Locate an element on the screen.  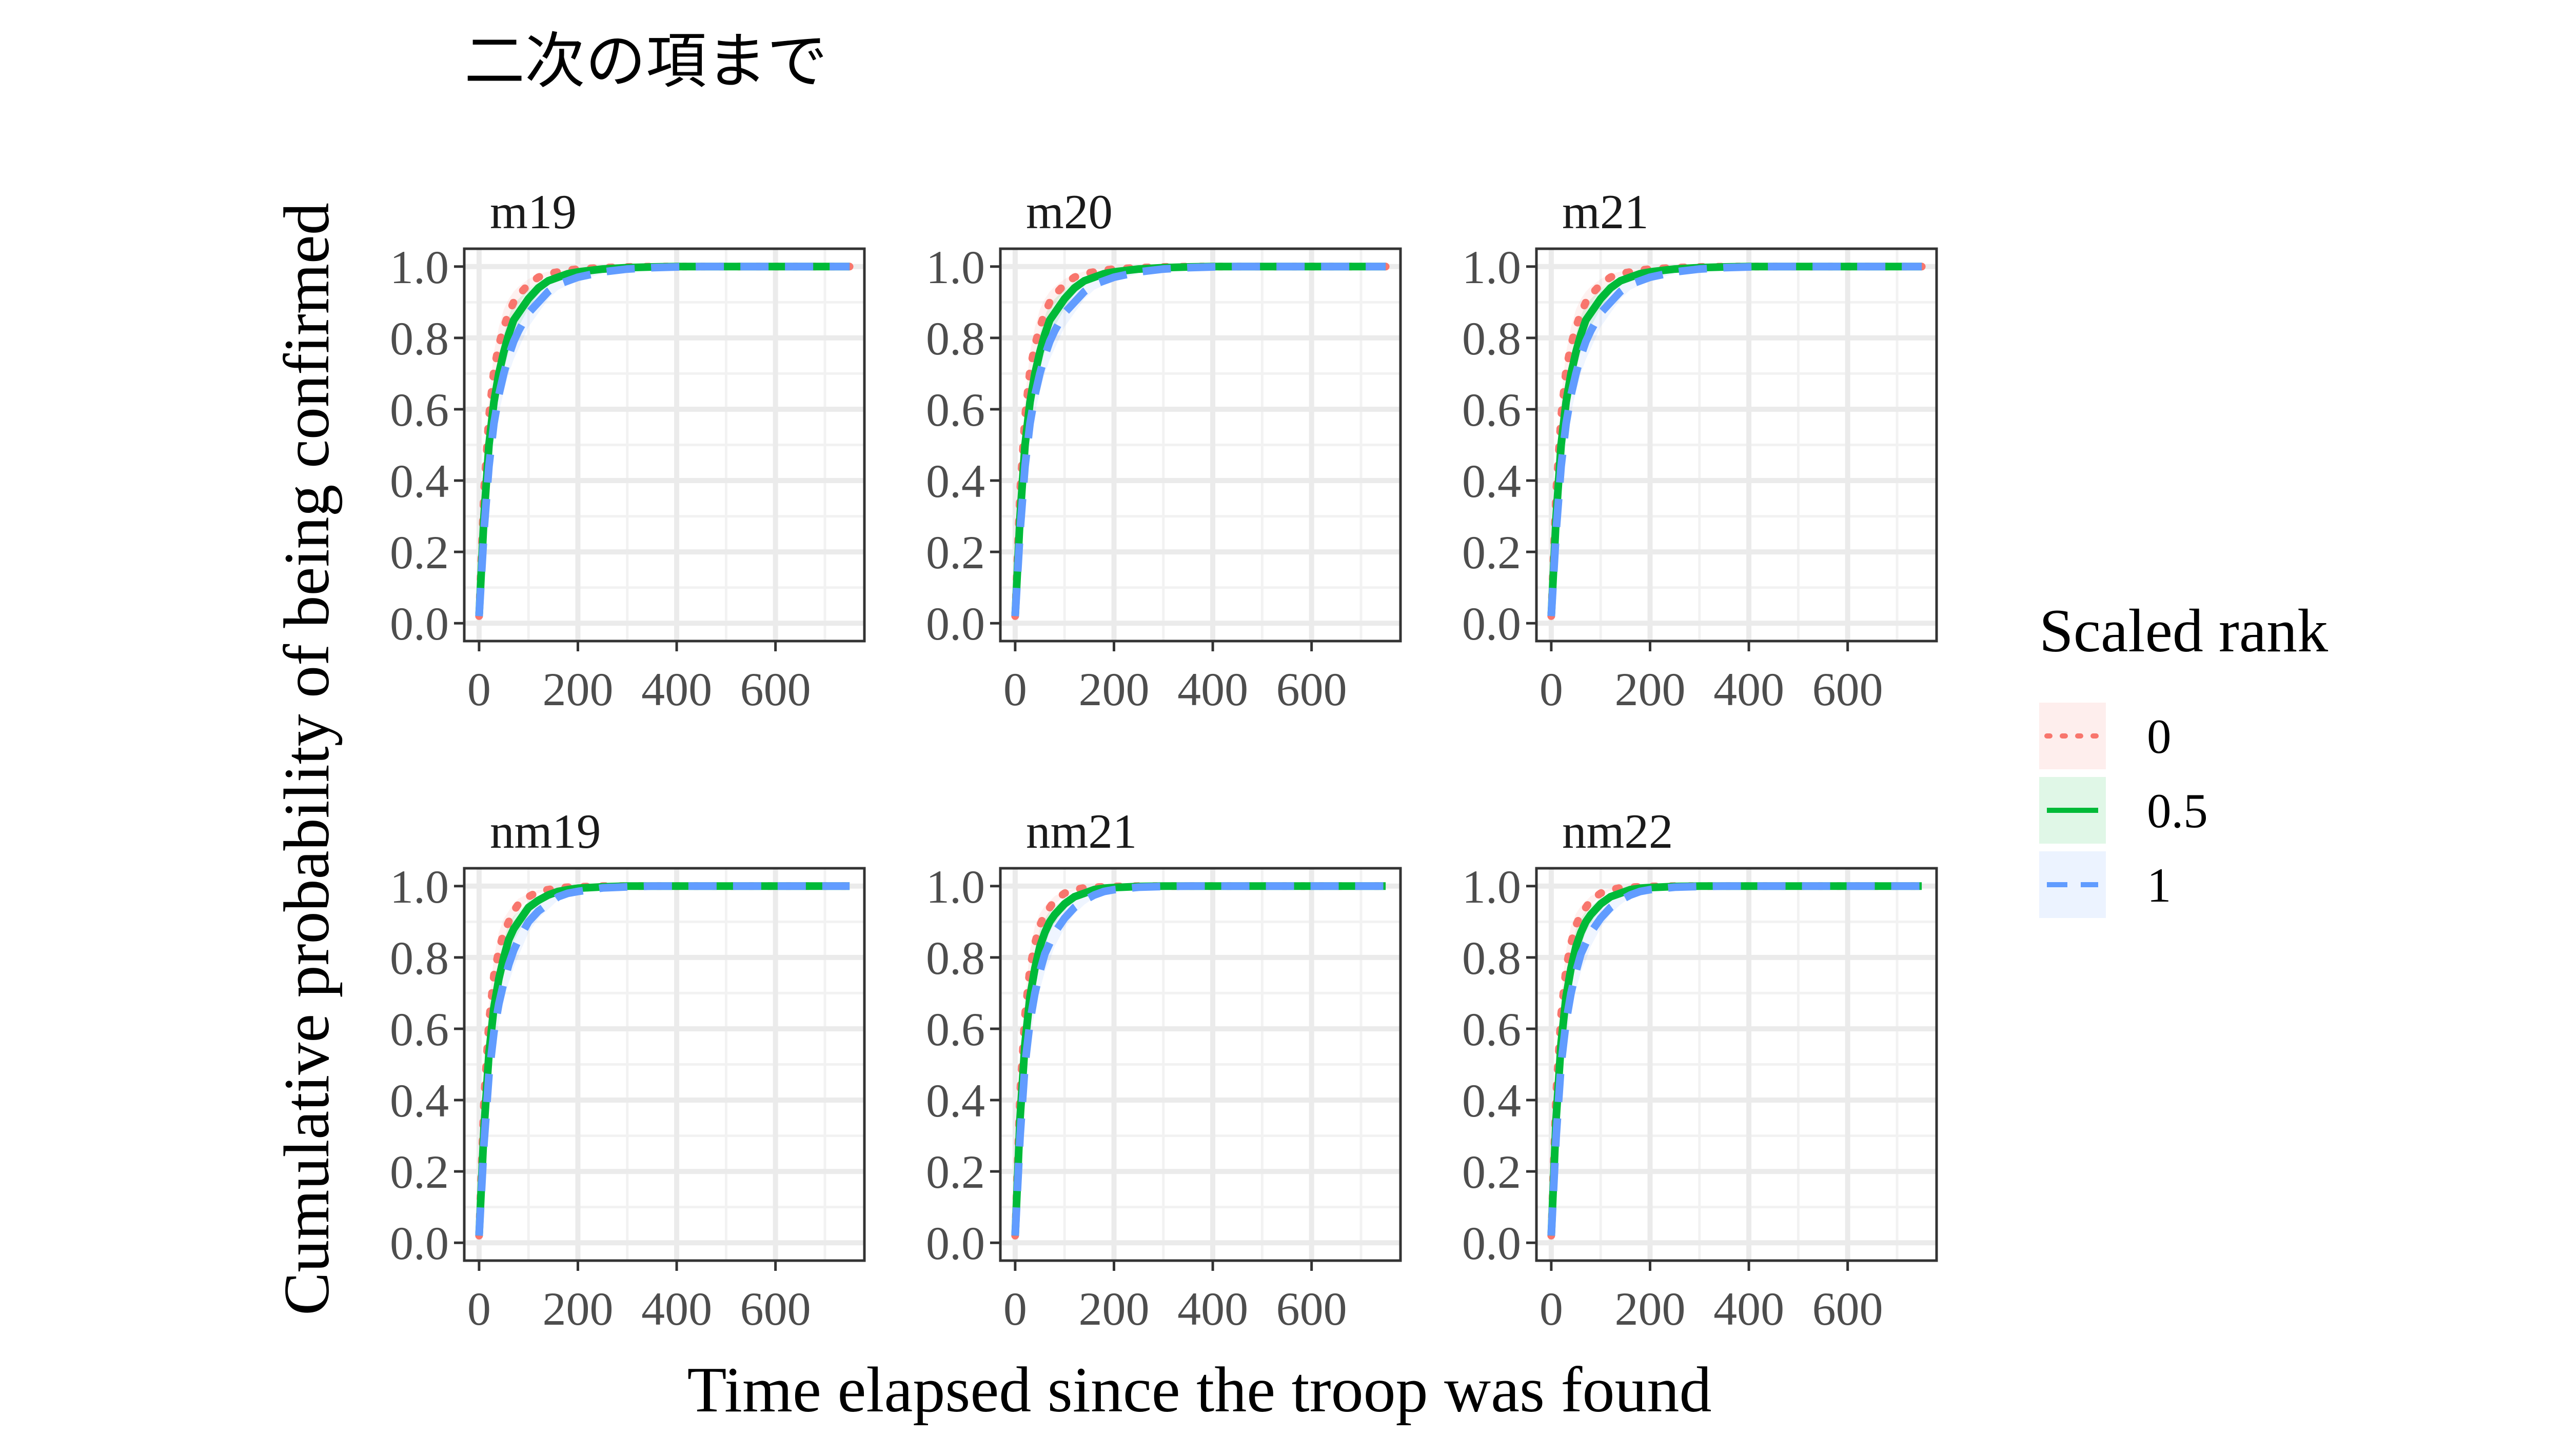
legend-item-0: 0 is located at coordinates (2105, 736).